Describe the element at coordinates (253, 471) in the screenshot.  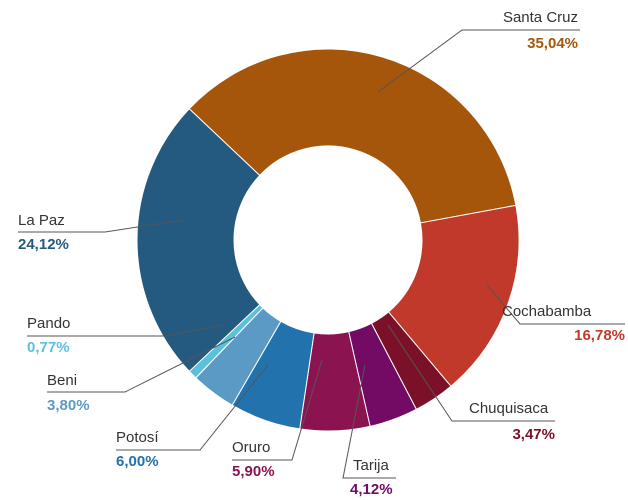
I see `slice-value-label: 5,90%` at that location.